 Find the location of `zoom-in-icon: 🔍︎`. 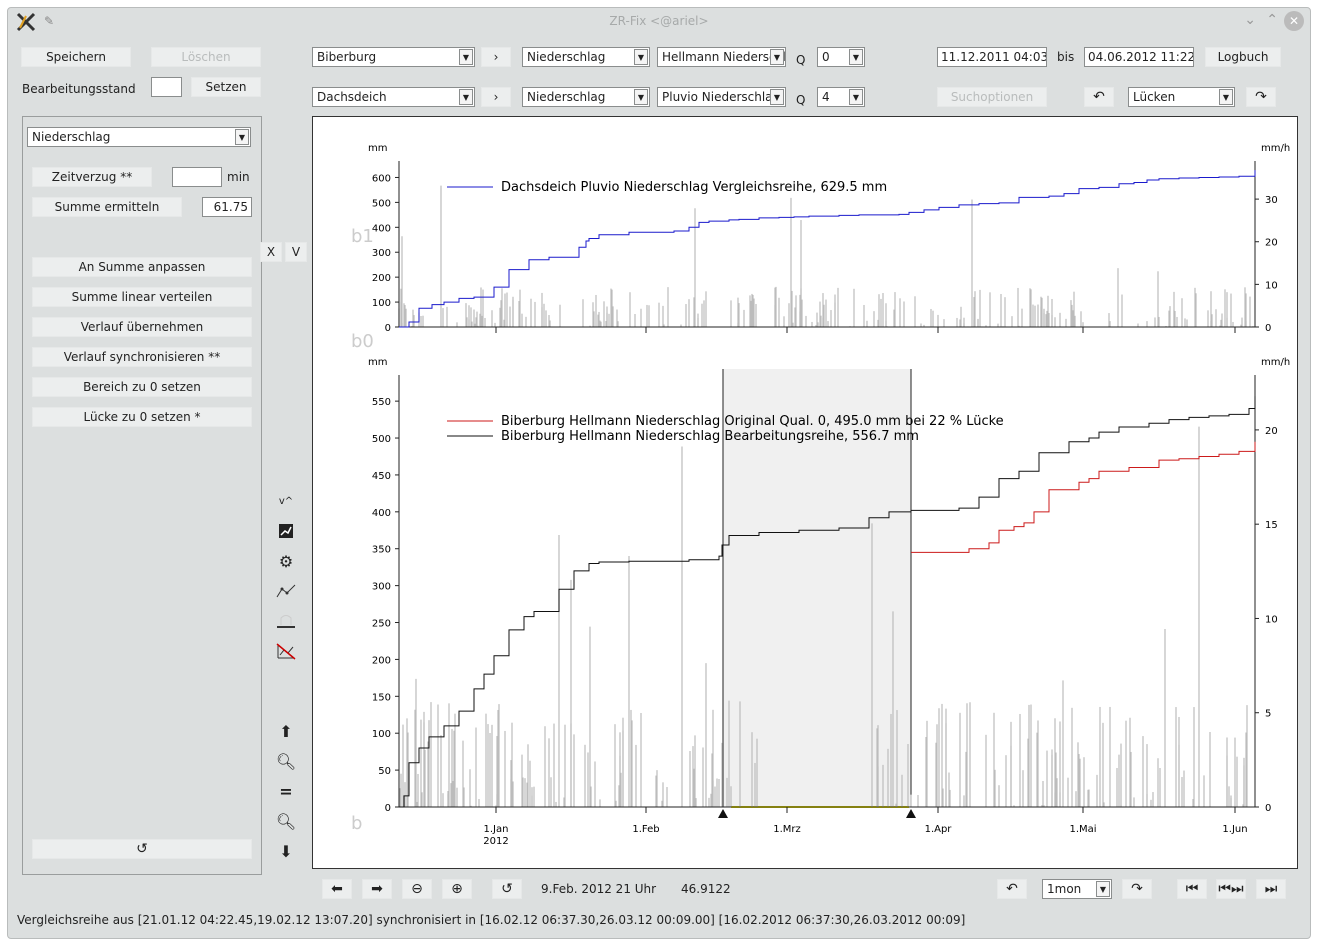

zoom-in-icon: 🔍︎ is located at coordinates (286, 821).